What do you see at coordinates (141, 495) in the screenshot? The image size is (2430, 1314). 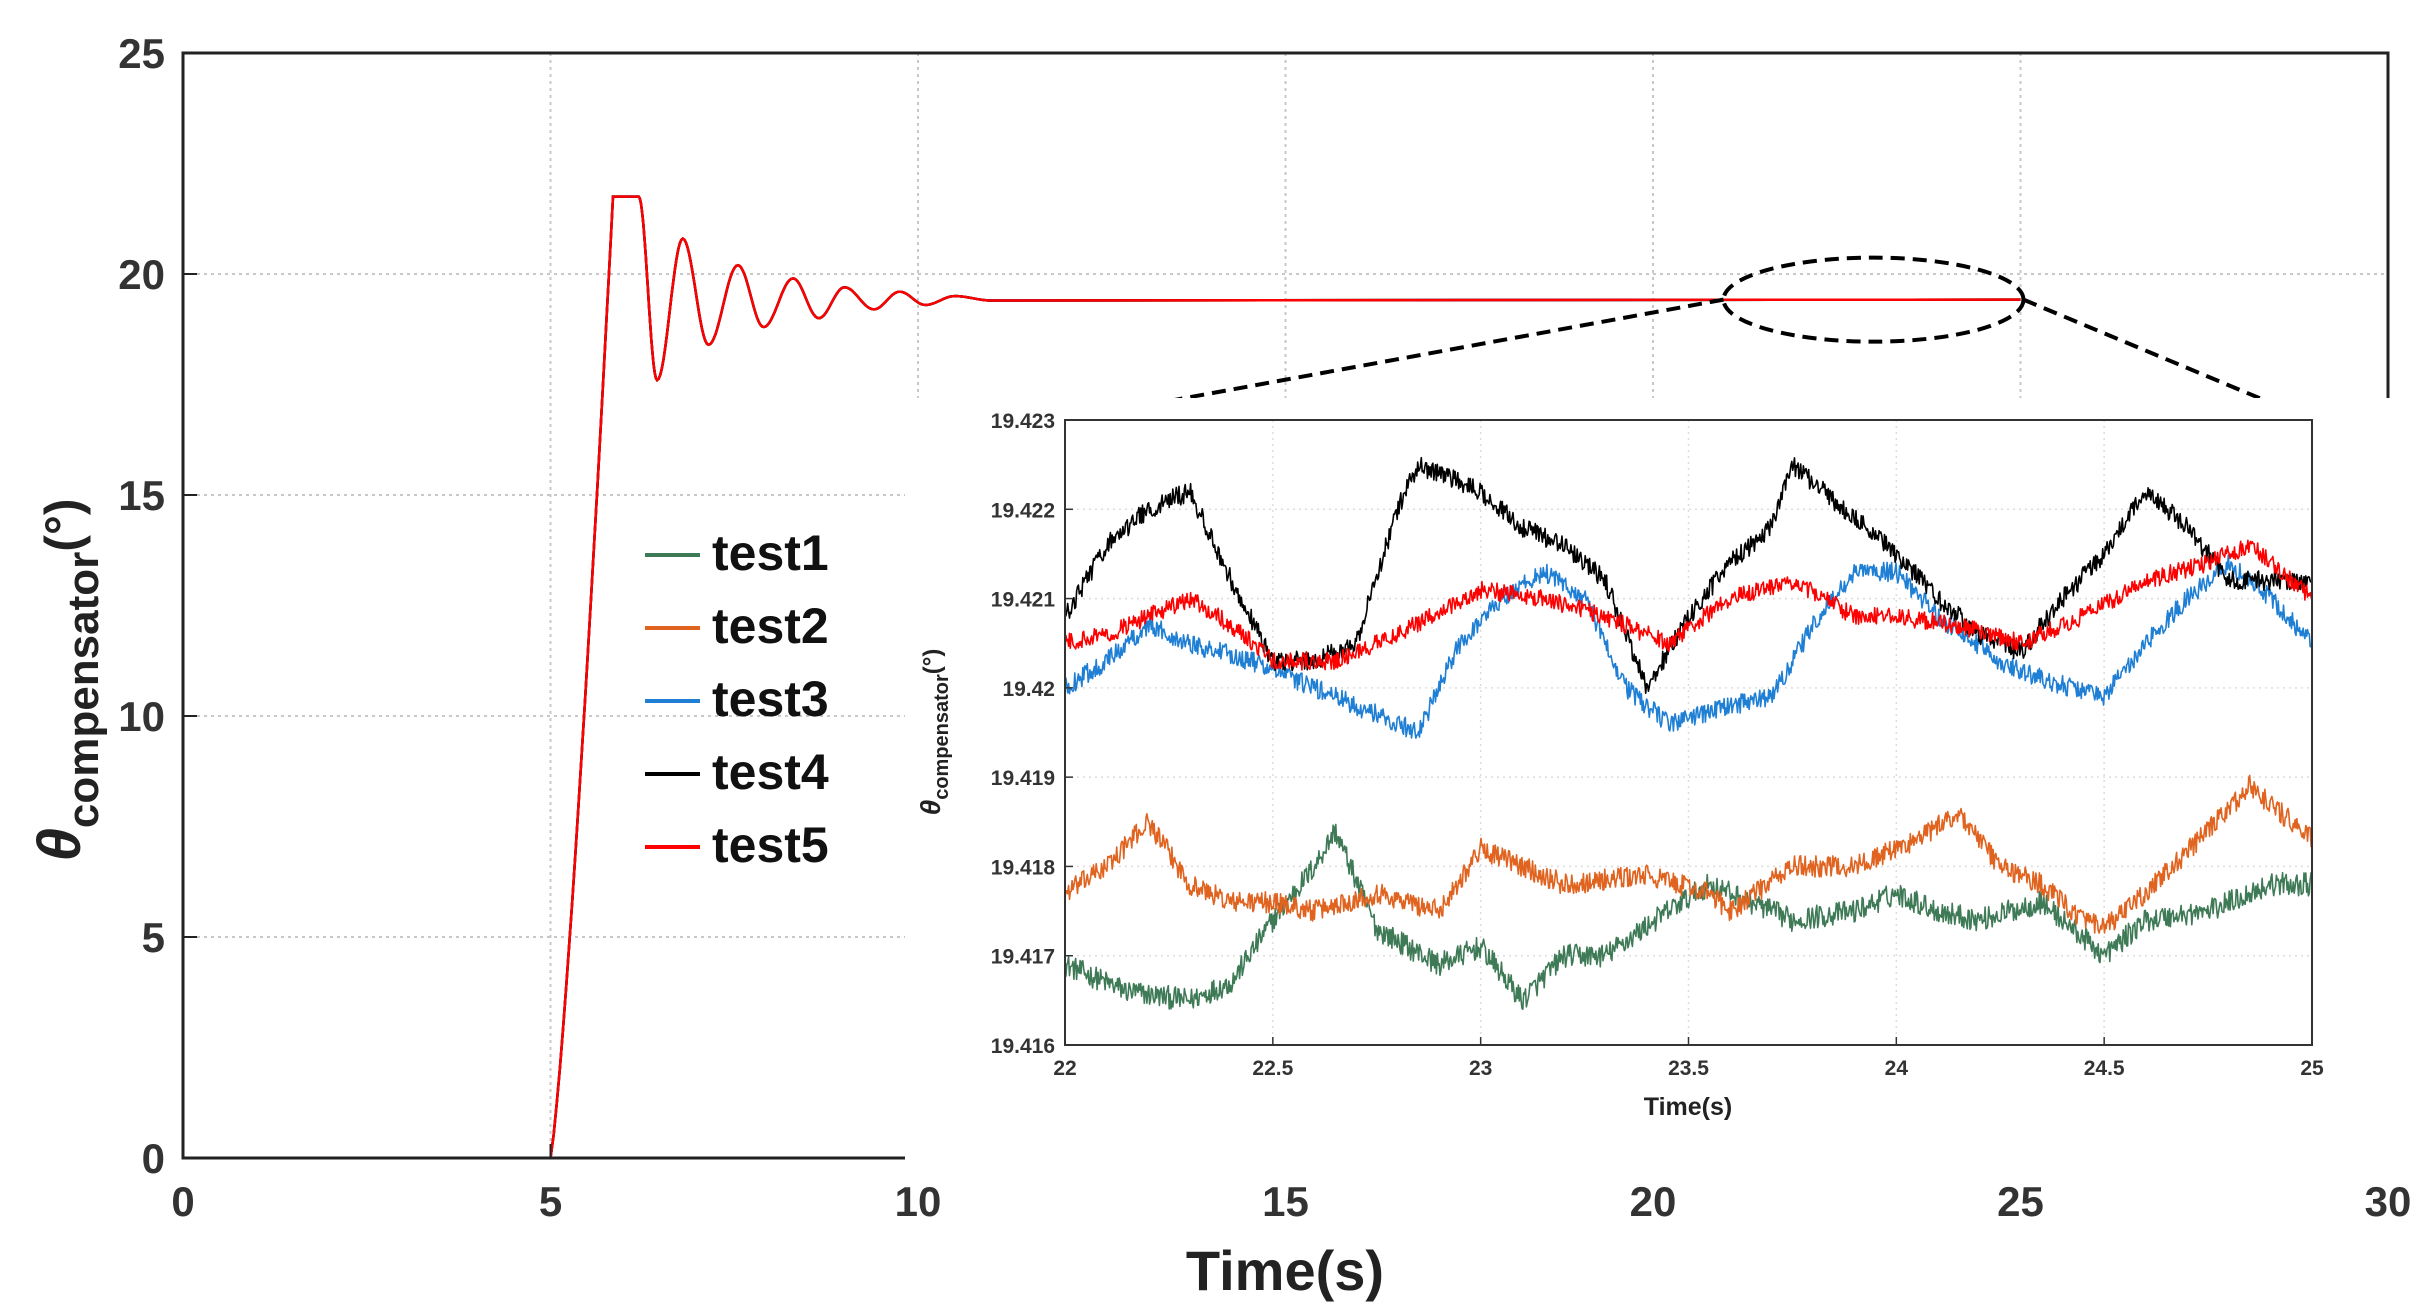 I see `main-y-tick-label: 15` at bounding box center [141, 495].